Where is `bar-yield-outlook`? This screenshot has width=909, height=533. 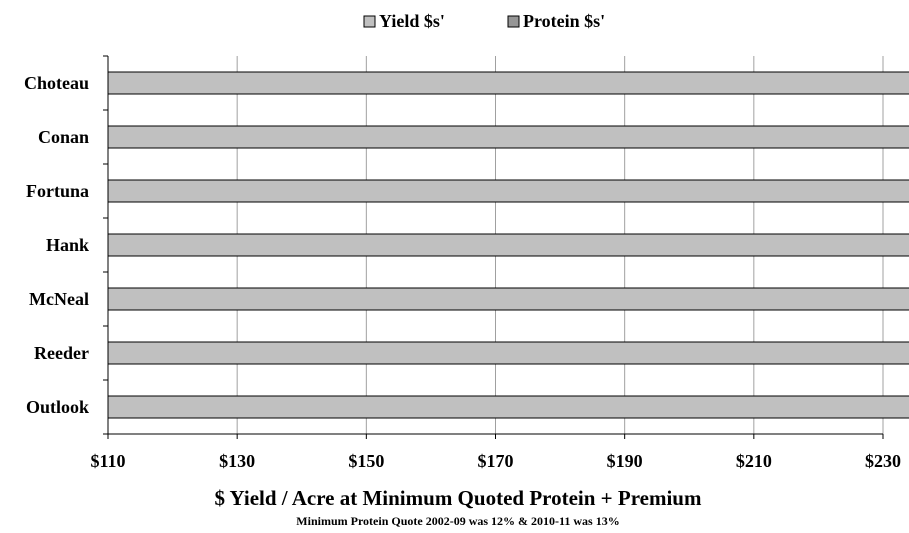
bar-yield-outlook is located at coordinates (508, 407).